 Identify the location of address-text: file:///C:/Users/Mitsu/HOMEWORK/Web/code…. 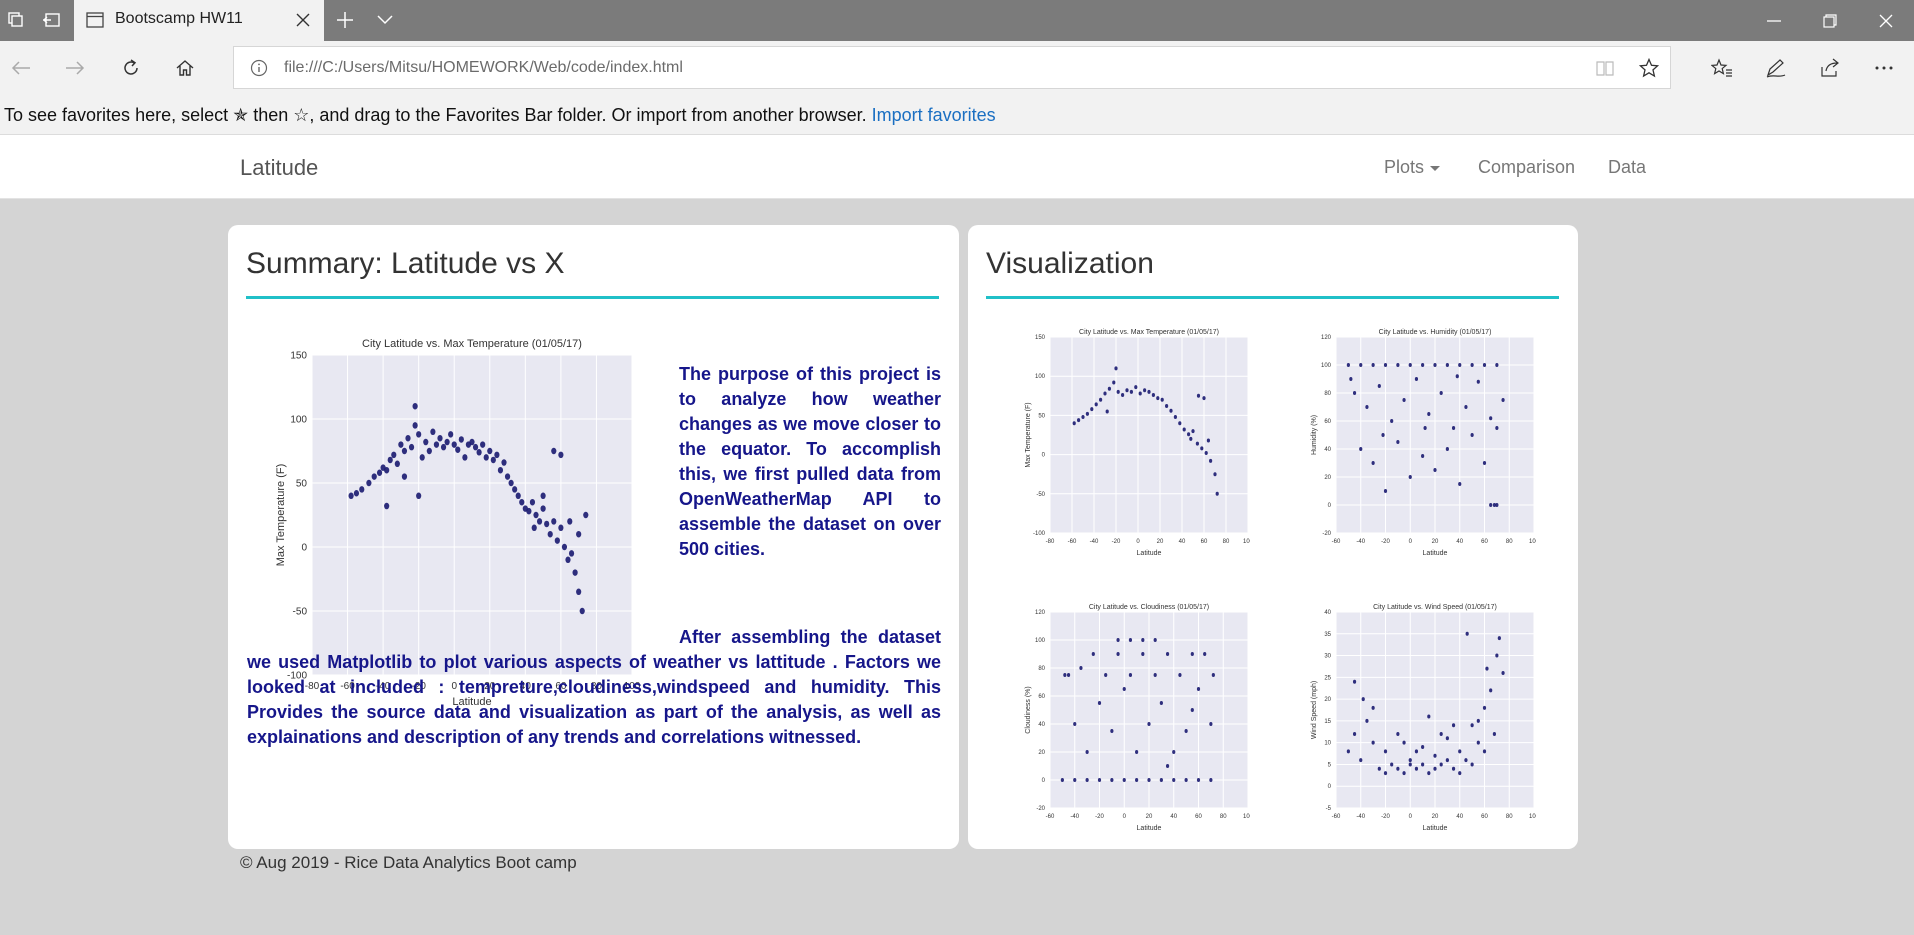
(483, 67).